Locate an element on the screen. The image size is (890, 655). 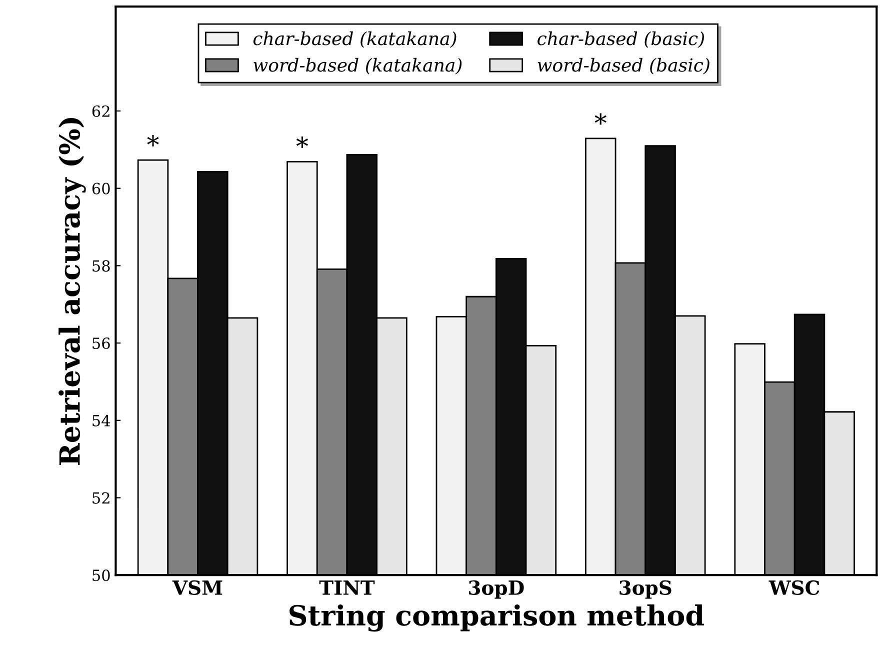
legend-label: word-based (katakana) is located at coordinates (358, 66).